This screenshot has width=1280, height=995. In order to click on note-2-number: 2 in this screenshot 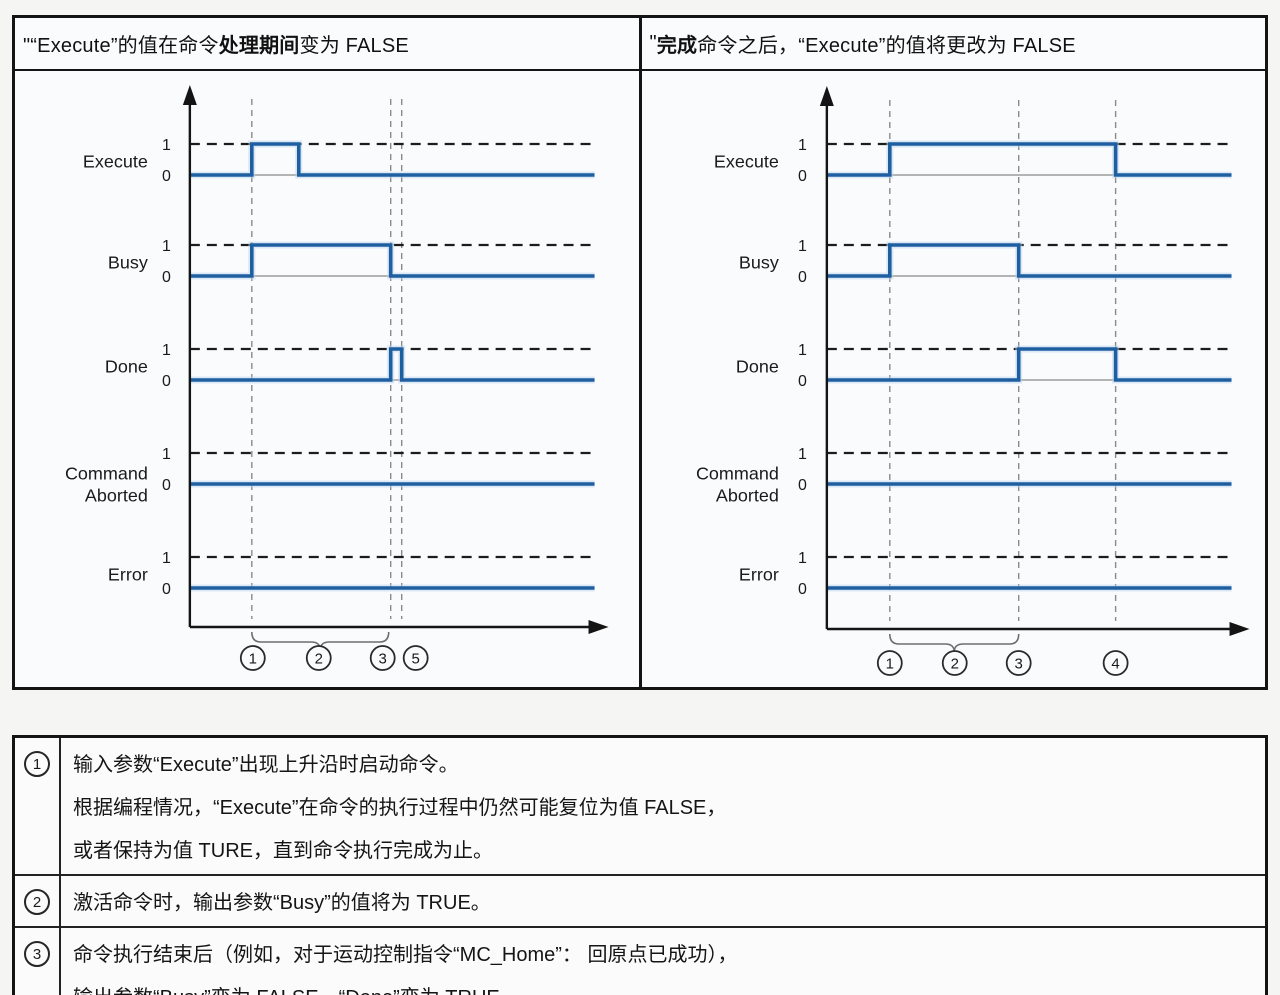, I will do `click(37, 902)`.